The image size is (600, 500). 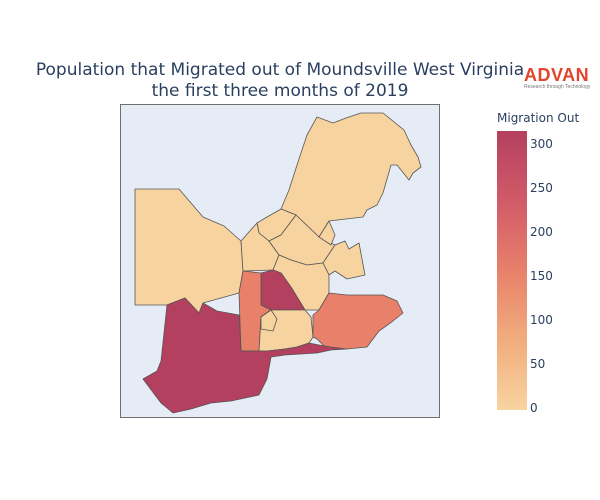 What do you see at coordinates (269, 320) in the screenshot?
I see `region-south-small` at bounding box center [269, 320].